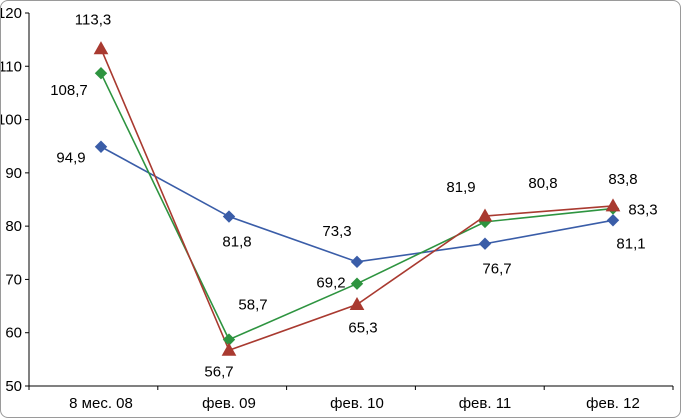  Describe the element at coordinates (236, 242) in the screenshot. I see `series-blue-data-label: 81,8` at that location.